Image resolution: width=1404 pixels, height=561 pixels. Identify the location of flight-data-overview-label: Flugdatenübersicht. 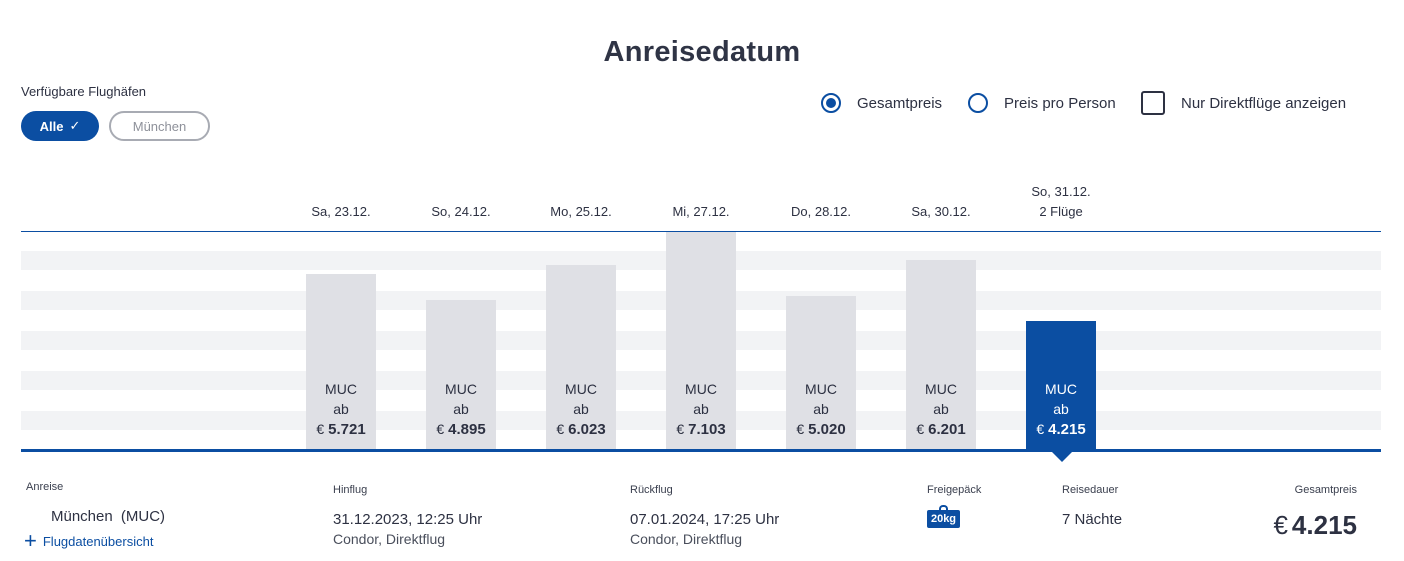
(98, 541).